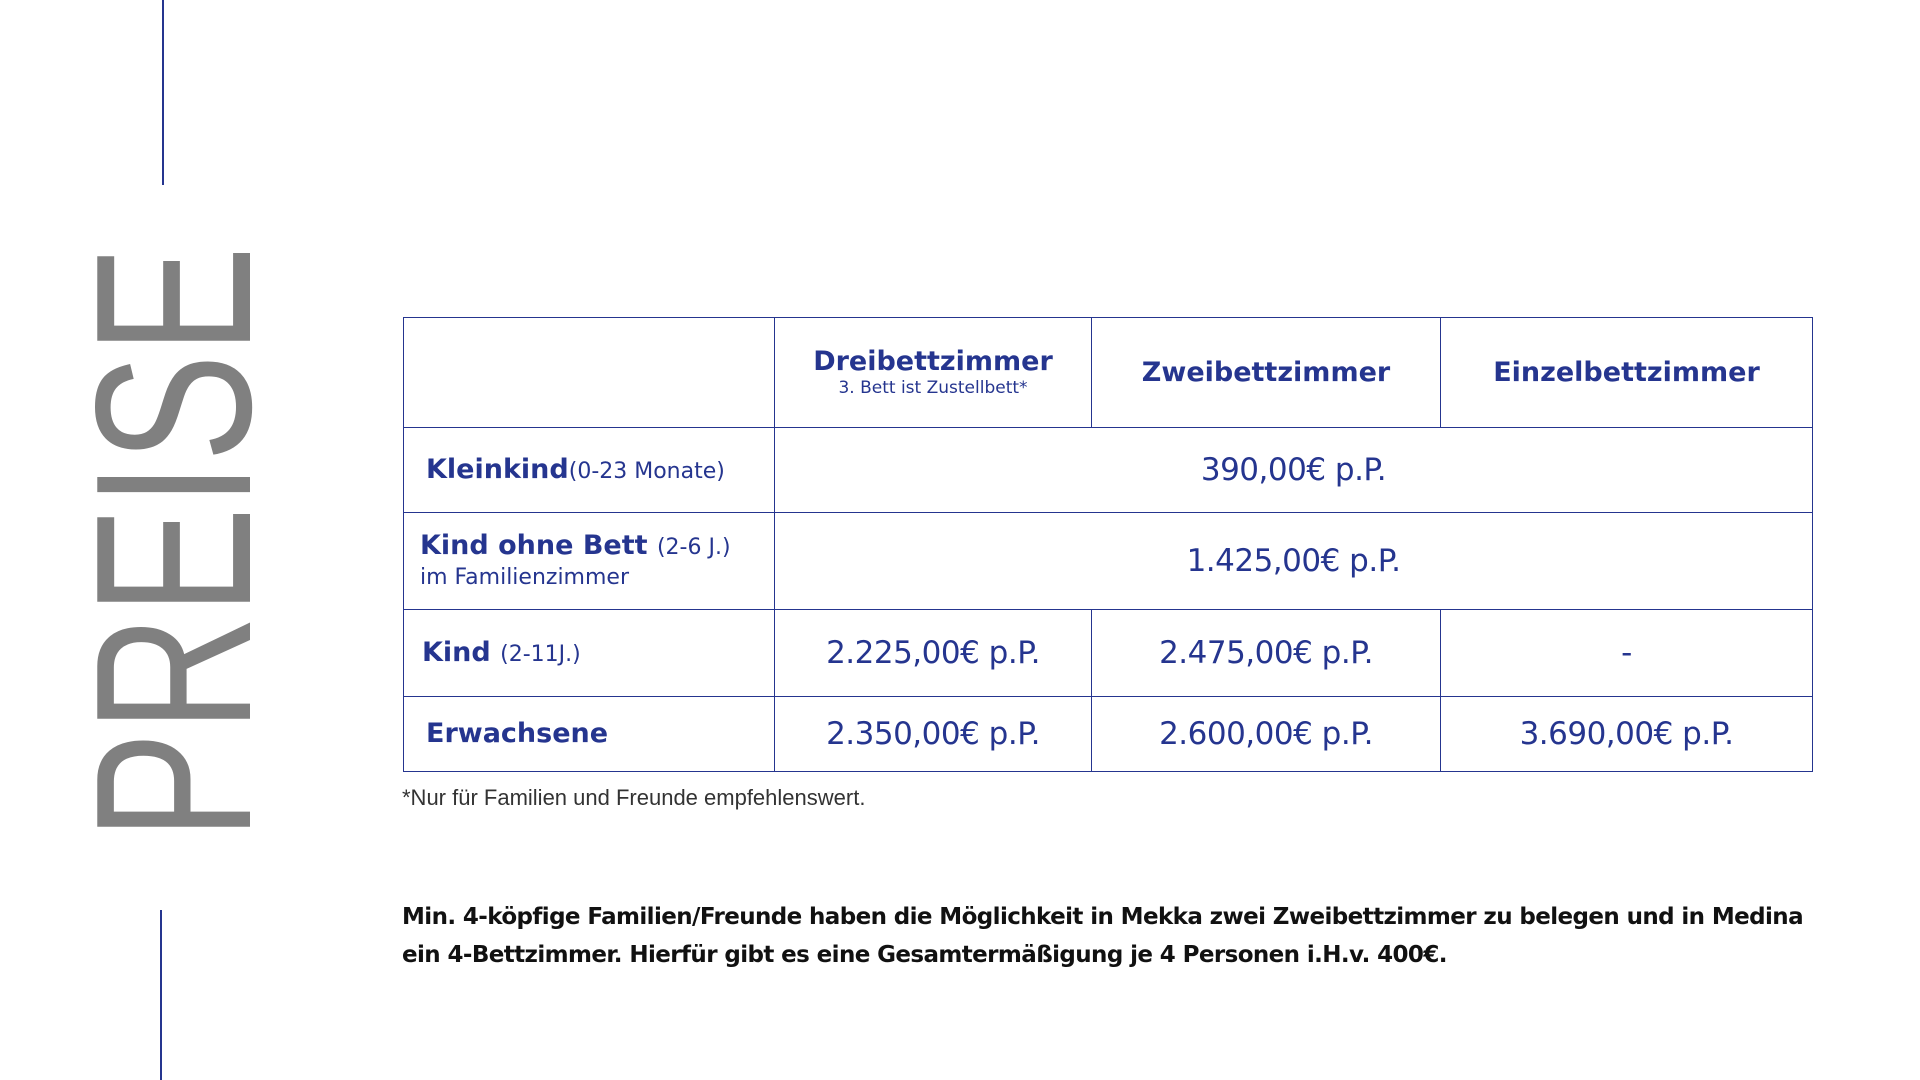 The width and height of the screenshot is (1920, 1080). I want to click on row-label: Kind (2-11J.), so click(589, 653).